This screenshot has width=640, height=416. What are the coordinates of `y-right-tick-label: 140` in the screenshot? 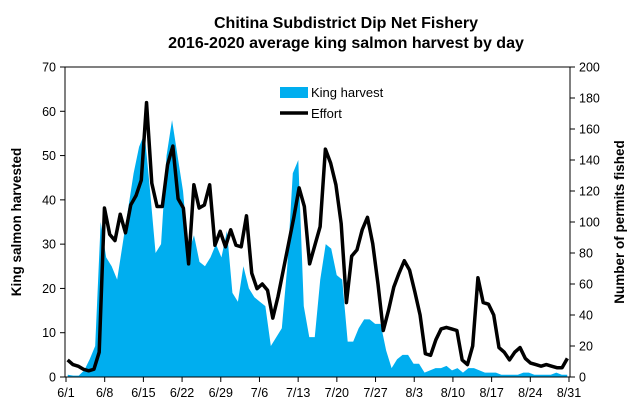 It's located at (589, 161).